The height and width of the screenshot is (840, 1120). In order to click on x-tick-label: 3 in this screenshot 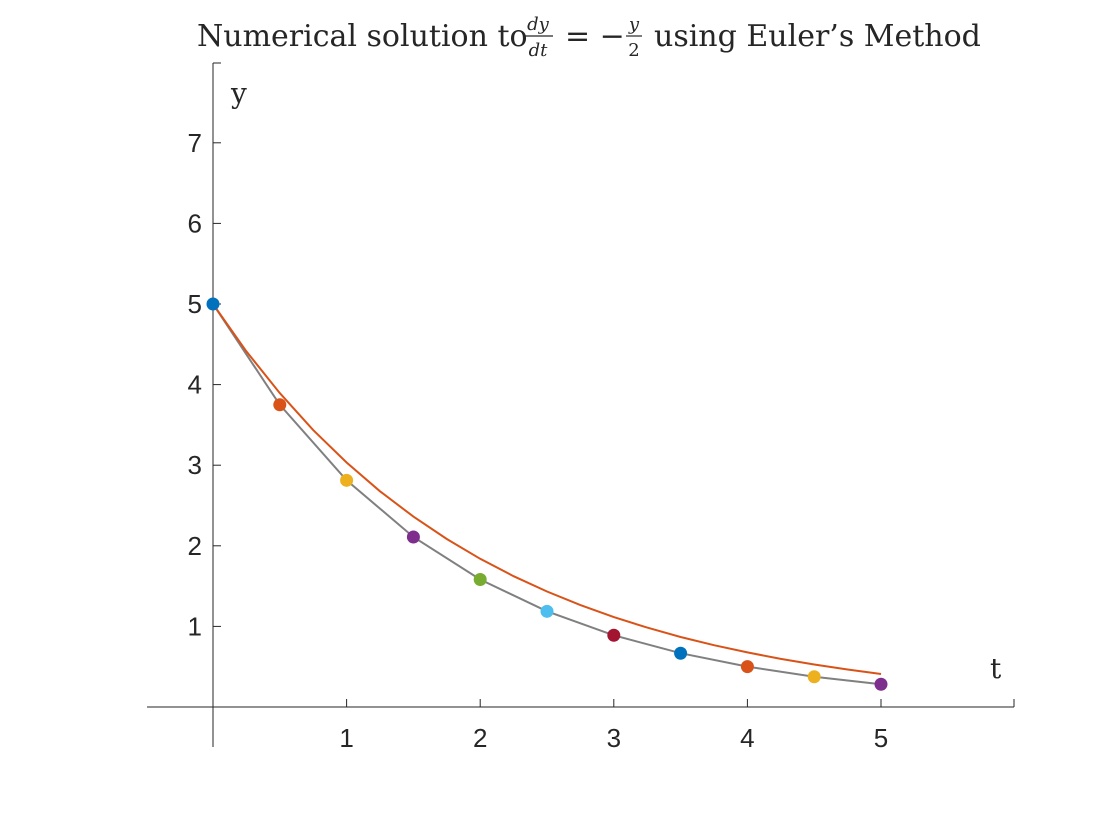, I will do `click(614, 738)`.